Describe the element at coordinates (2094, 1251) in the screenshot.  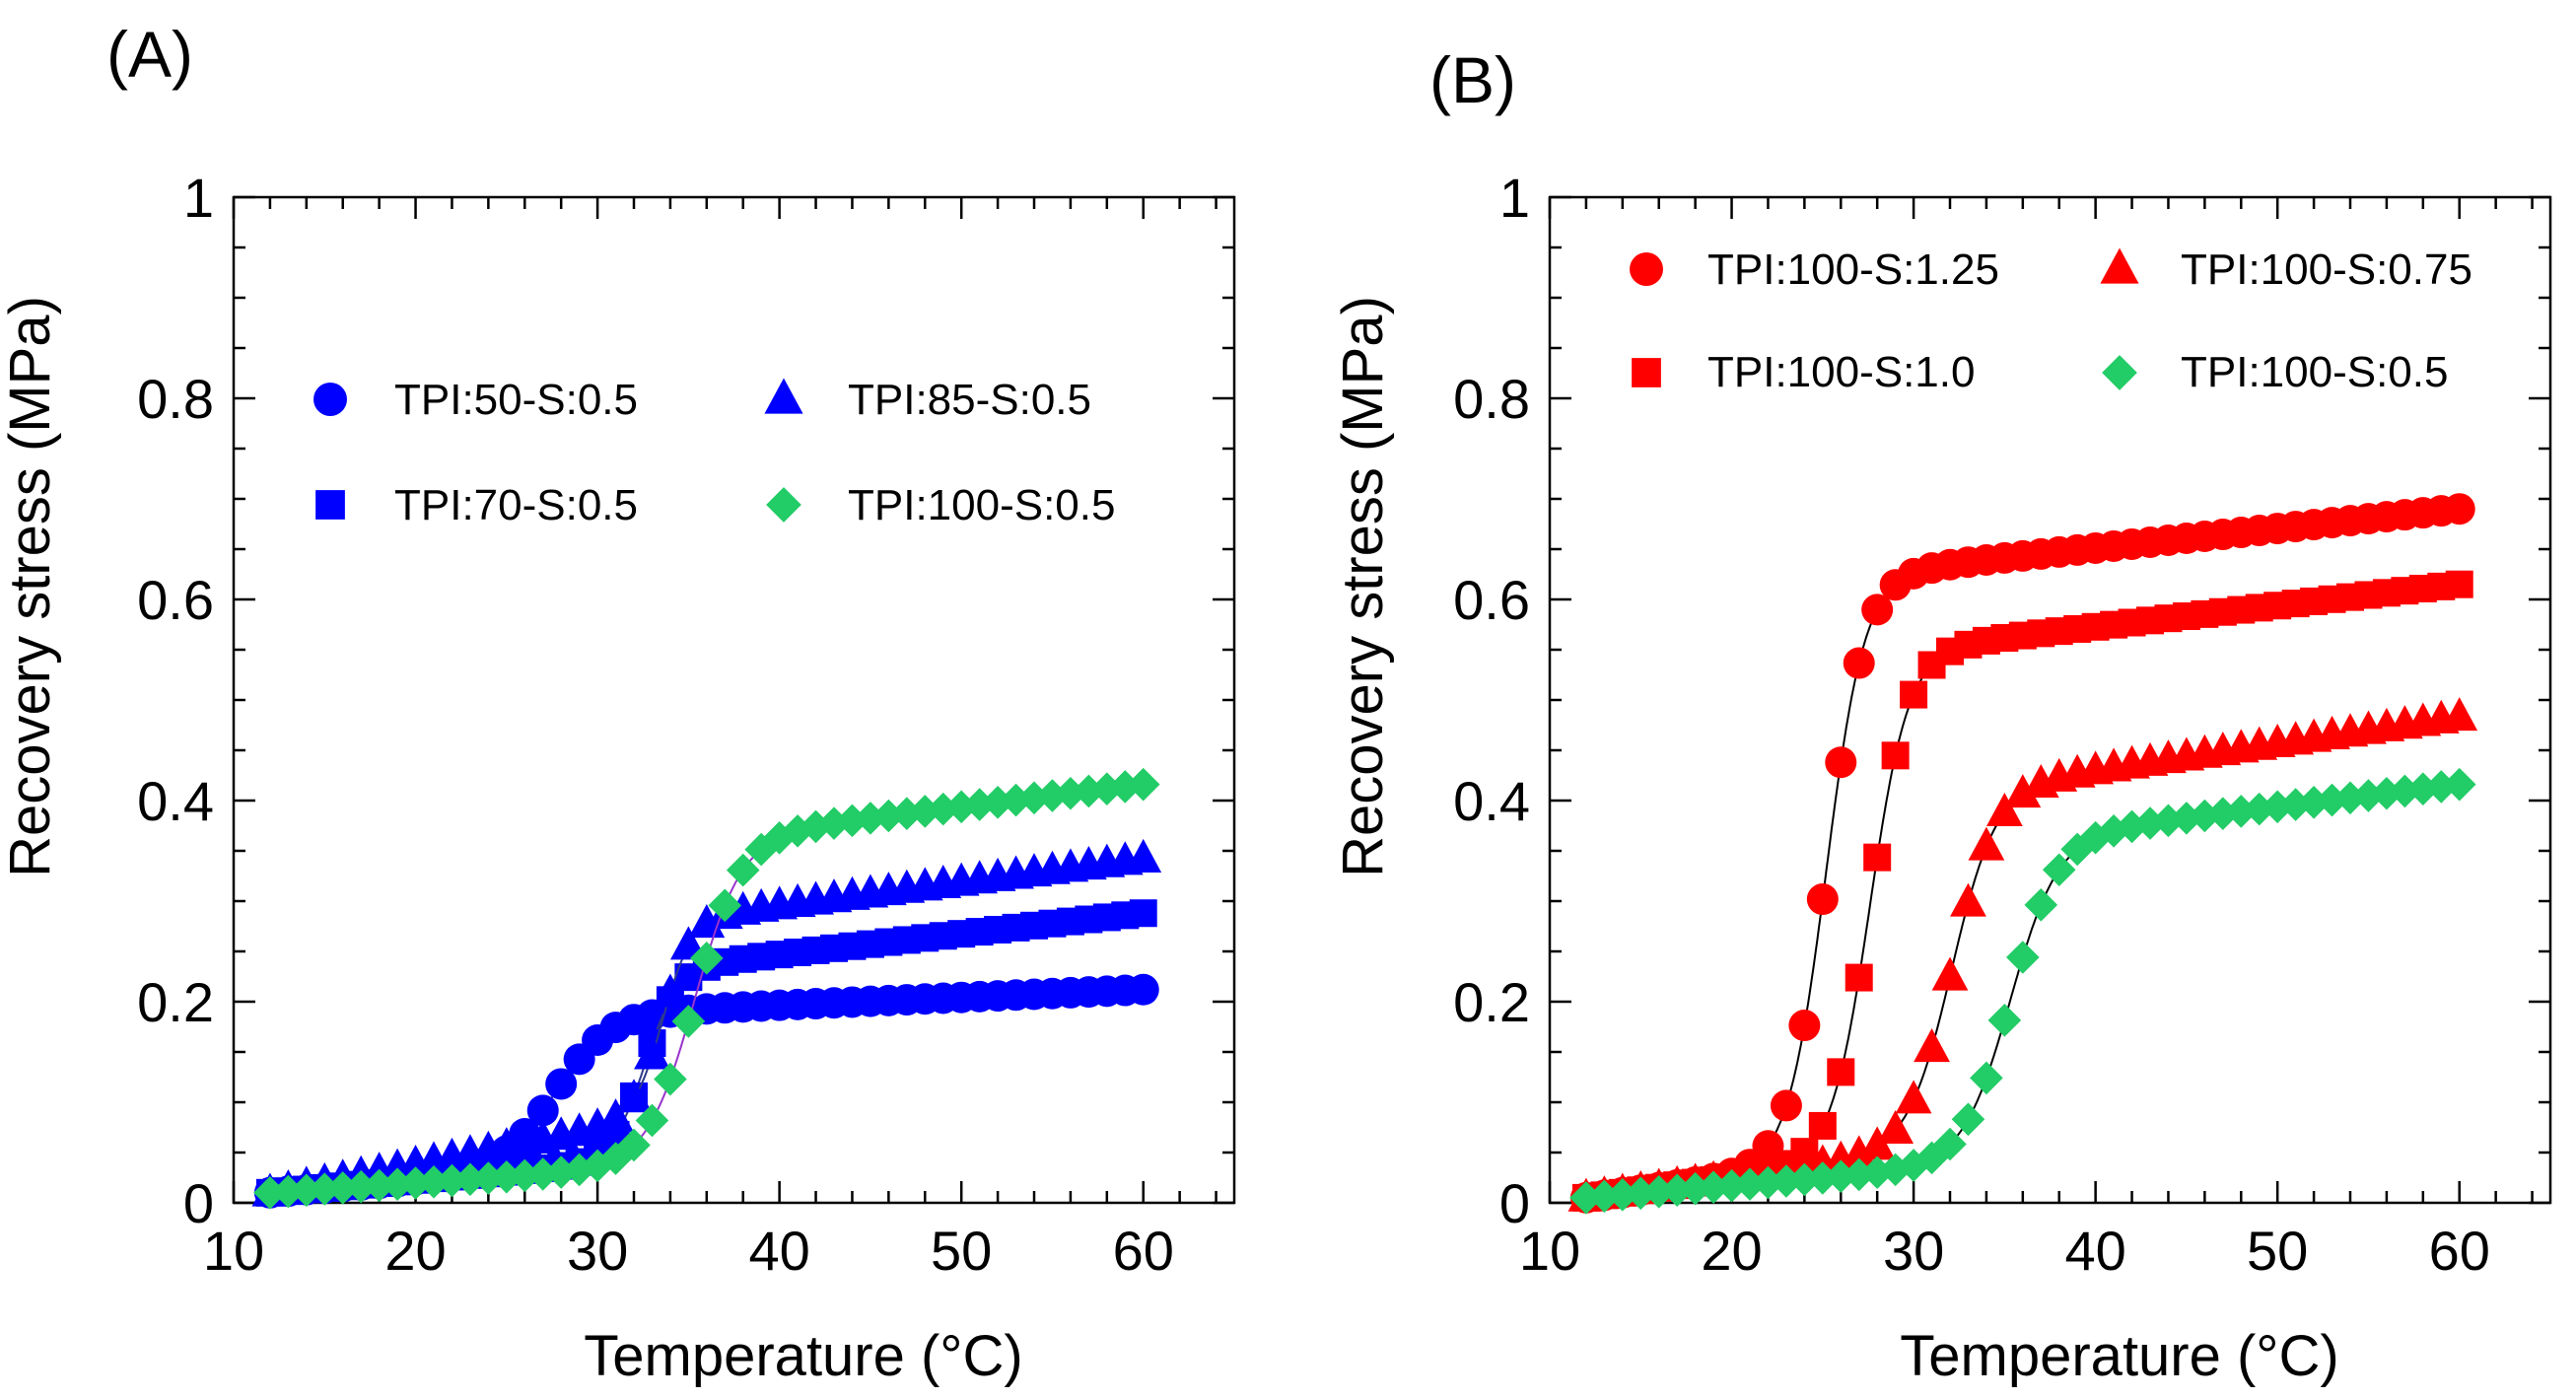
I see `x-tick-label: 40` at that location.